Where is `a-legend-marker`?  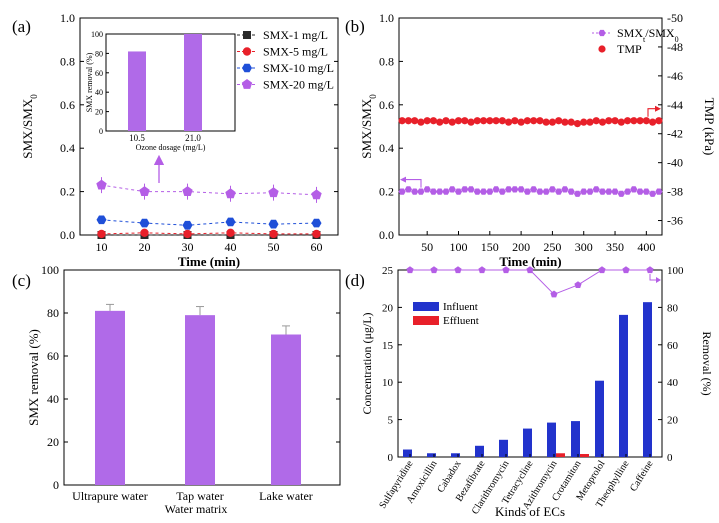
a-legend-marker is located at coordinates (247, 84).